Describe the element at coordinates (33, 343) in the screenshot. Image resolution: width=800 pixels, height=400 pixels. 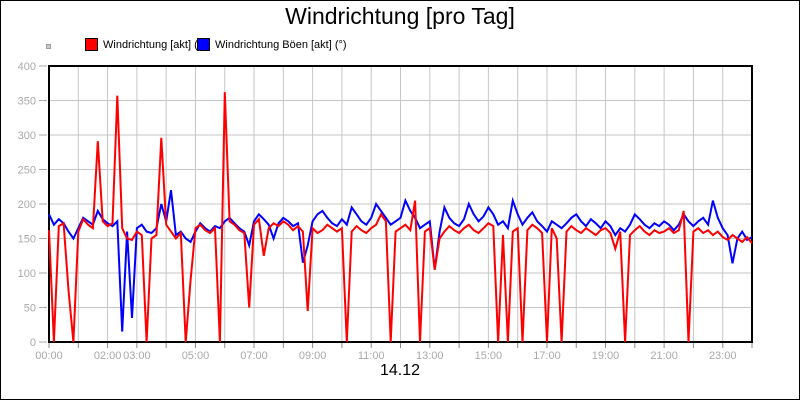
I see `y-tick-label: 0` at that location.